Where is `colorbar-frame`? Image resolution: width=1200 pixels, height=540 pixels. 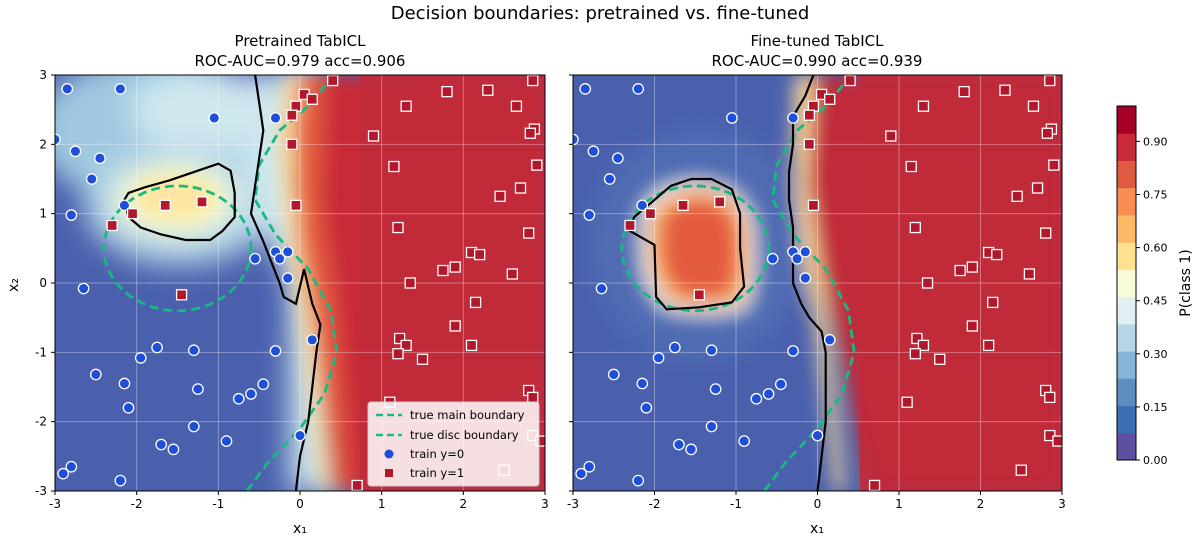
colorbar-frame is located at coordinates (1126, 283).